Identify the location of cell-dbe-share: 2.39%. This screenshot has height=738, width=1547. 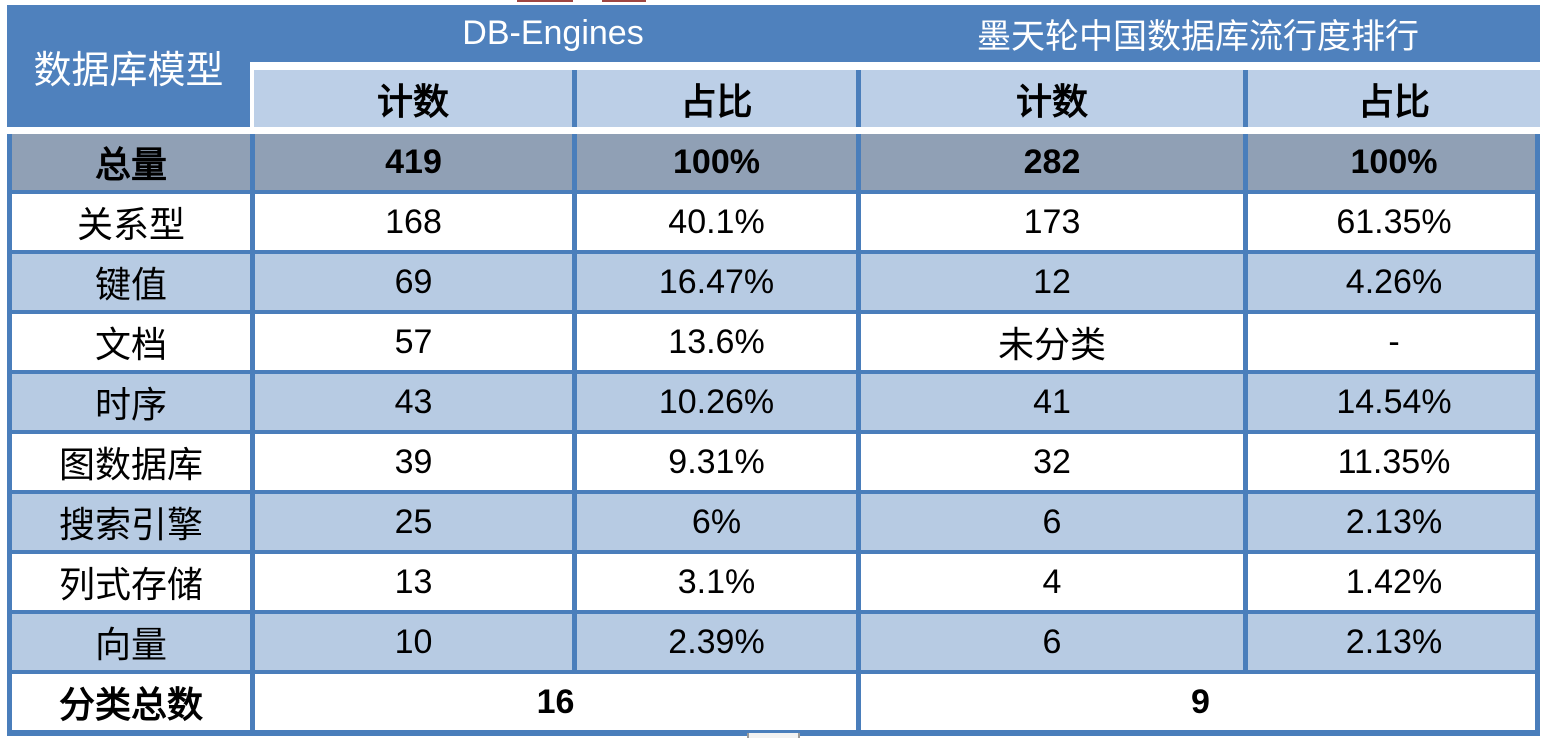
(714, 642).